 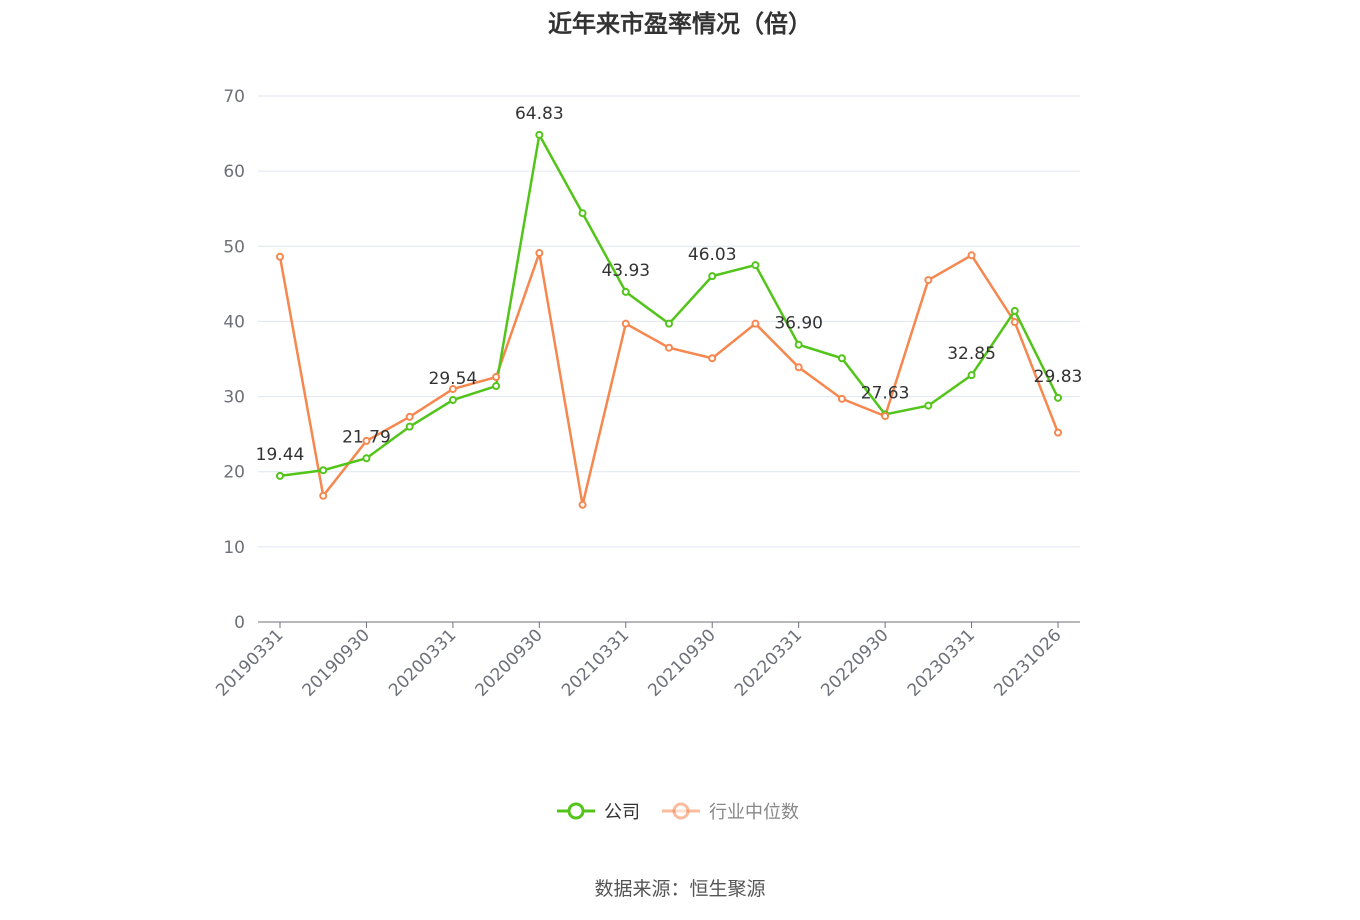 What do you see at coordinates (239, 623) in the screenshot?
I see `y-tick-label: 0` at bounding box center [239, 623].